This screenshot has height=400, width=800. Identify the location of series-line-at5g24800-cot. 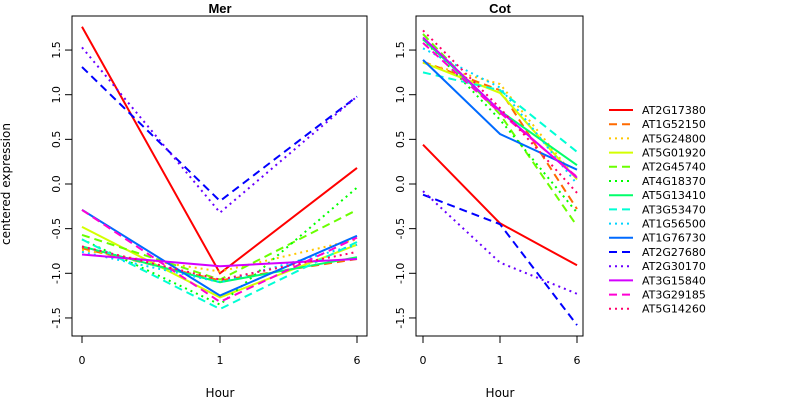
(500, 121).